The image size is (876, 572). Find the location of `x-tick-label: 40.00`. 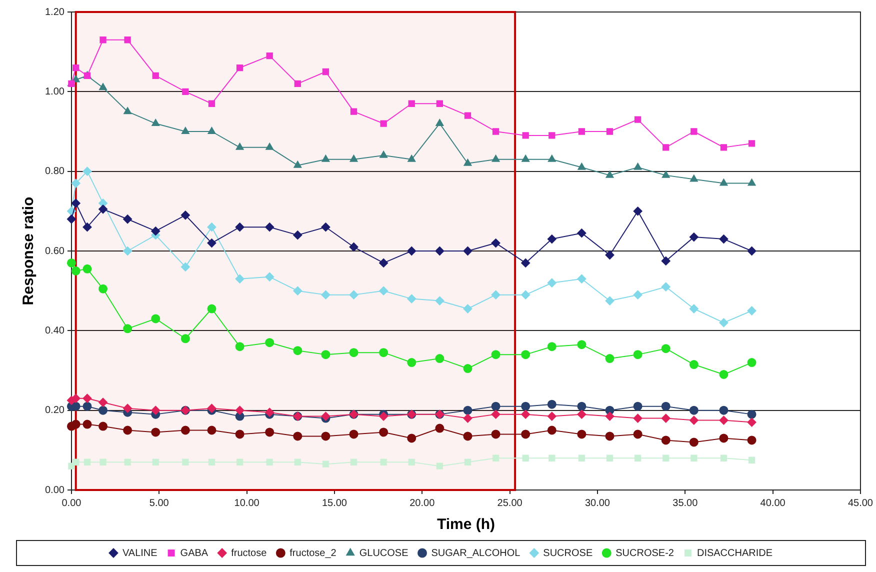

x-tick-label: 40.00 is located at coordinates (773, 503).